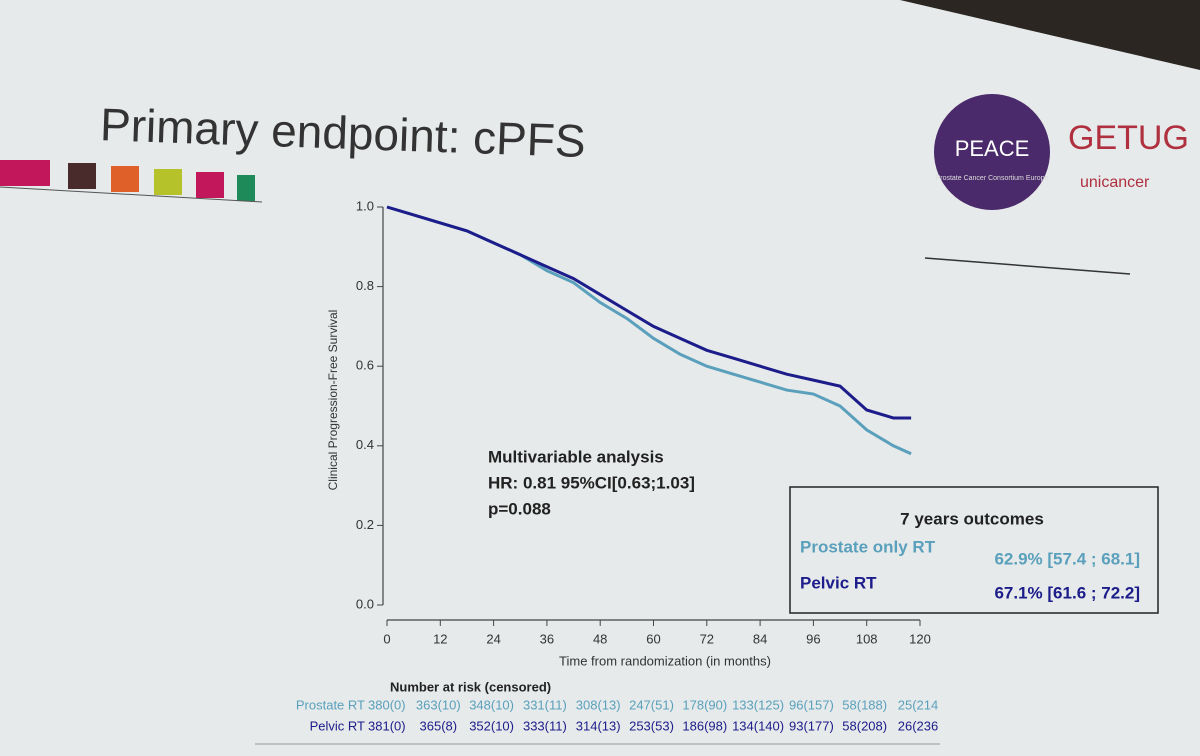  I want to click on risk-cell: 331(11), so click(545, 704).